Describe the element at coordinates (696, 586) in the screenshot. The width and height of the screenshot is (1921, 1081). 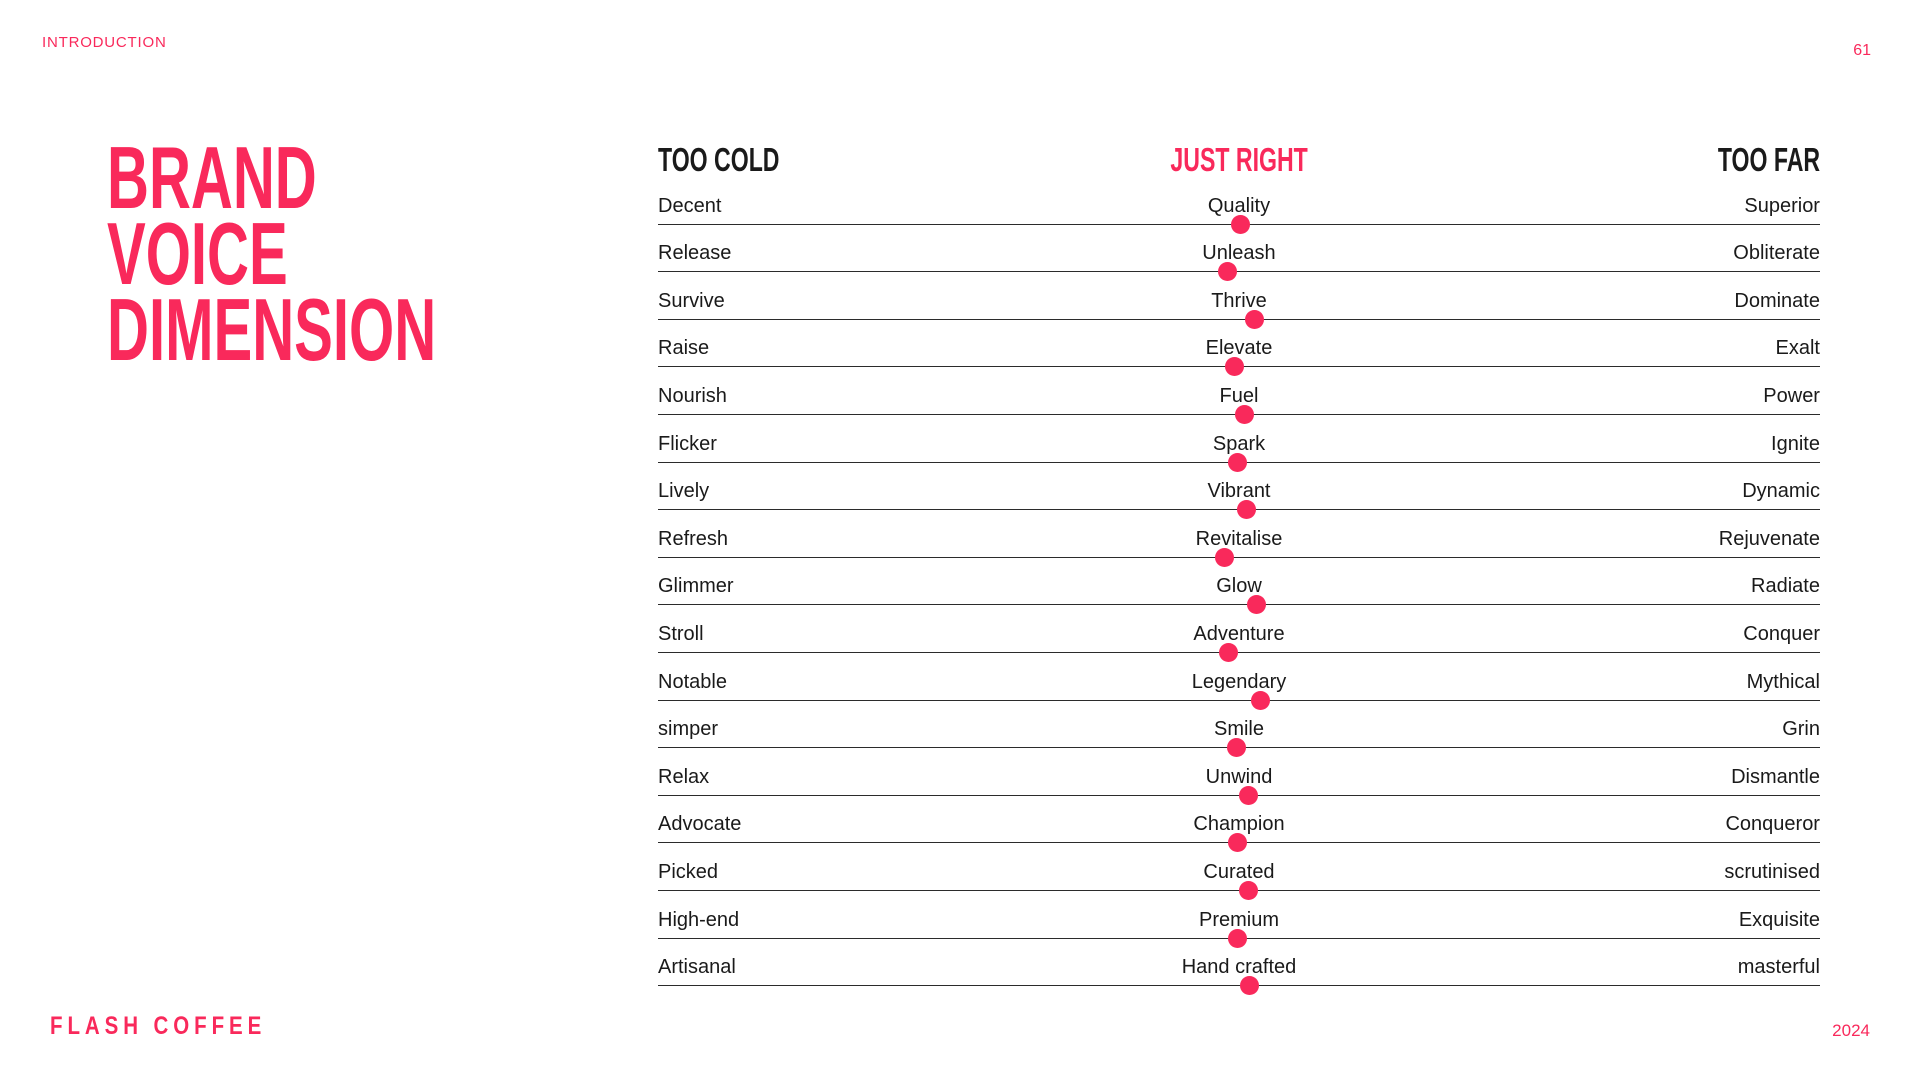
I see `too-cold-term: Glimmer` at that location.